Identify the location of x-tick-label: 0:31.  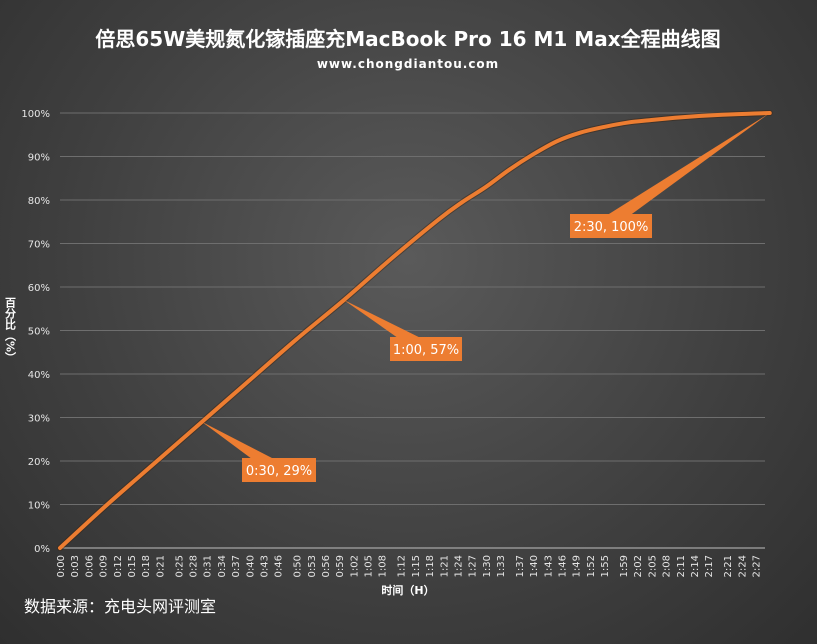
(208, 566).